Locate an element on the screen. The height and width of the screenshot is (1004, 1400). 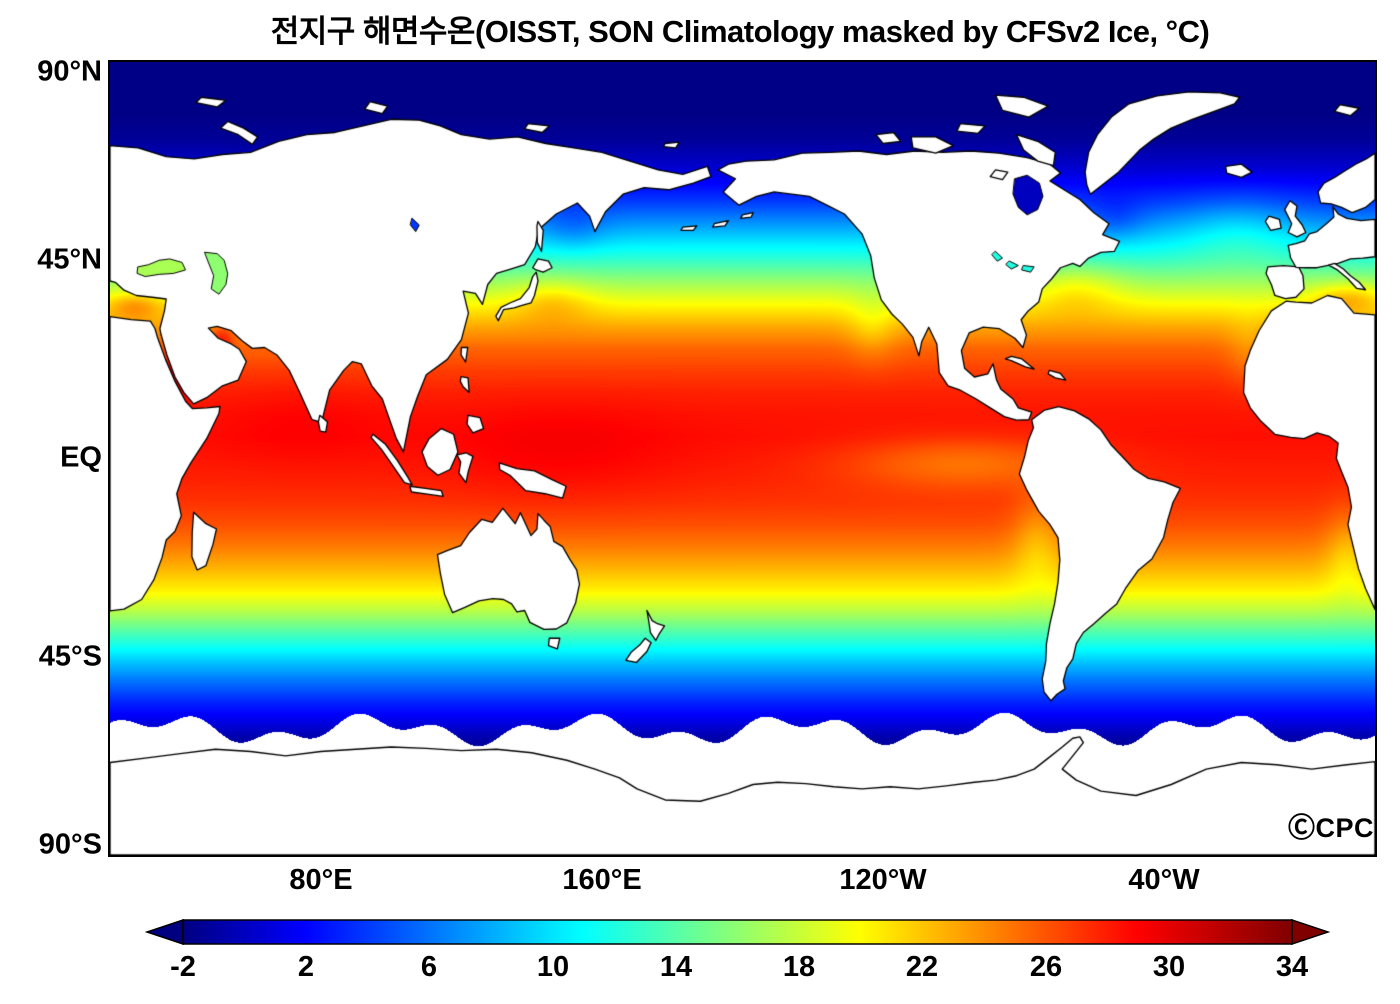
colorbar-tick-label: 18 is located at coordinates (799, 967).